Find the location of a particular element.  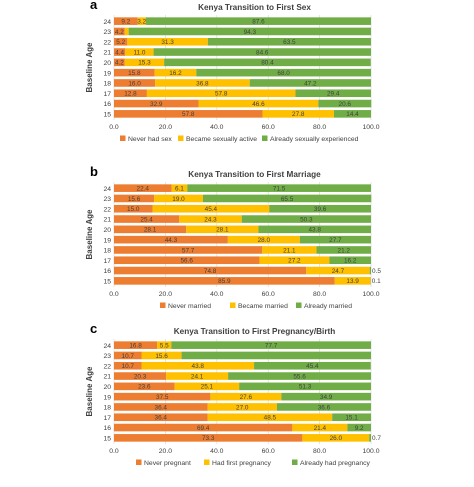

data-label: 27.7 is located at coordinates (335, 240).